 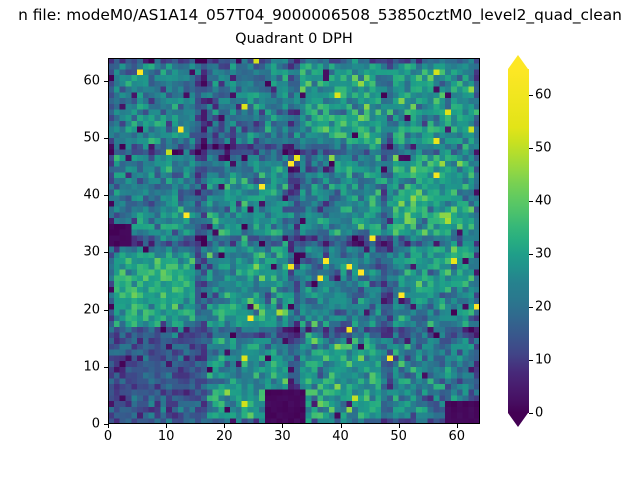 I want to click on colorbar, so click(x=518, y=241).